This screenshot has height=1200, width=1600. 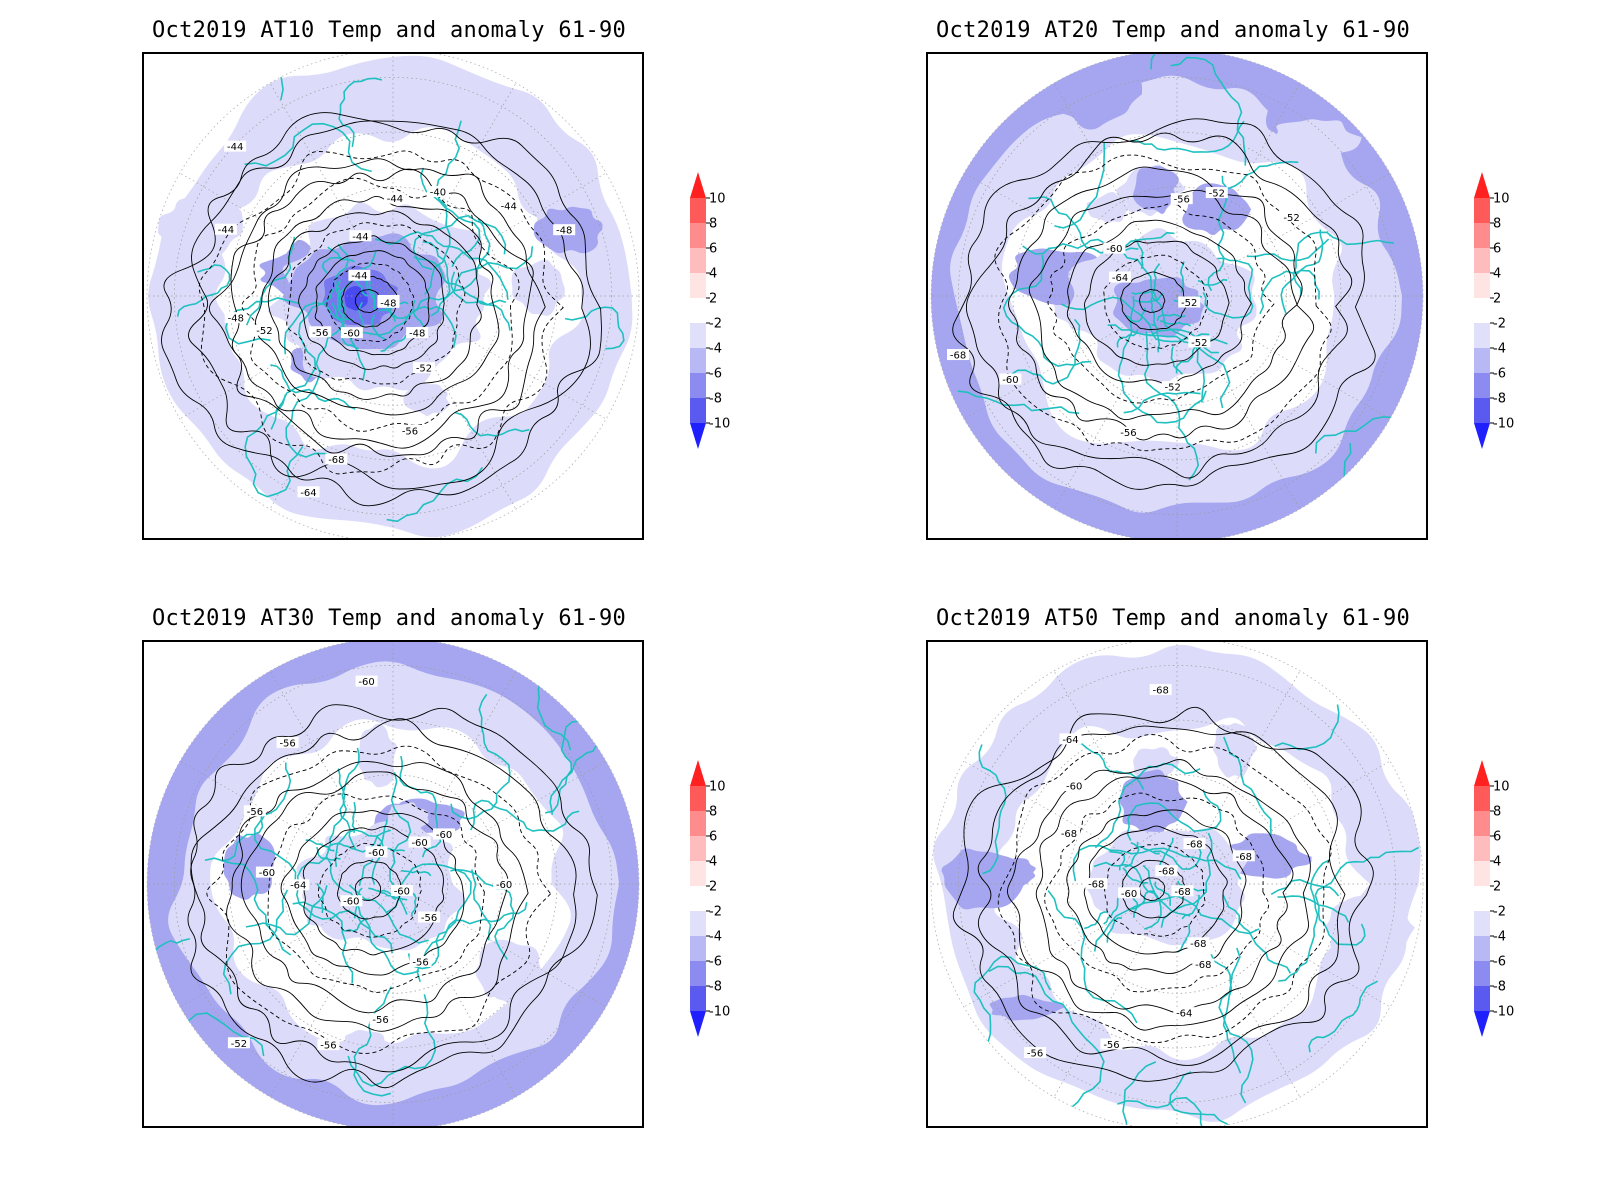 I want to click on colorbar-tick-label: 2, so click(x=713, y=299).